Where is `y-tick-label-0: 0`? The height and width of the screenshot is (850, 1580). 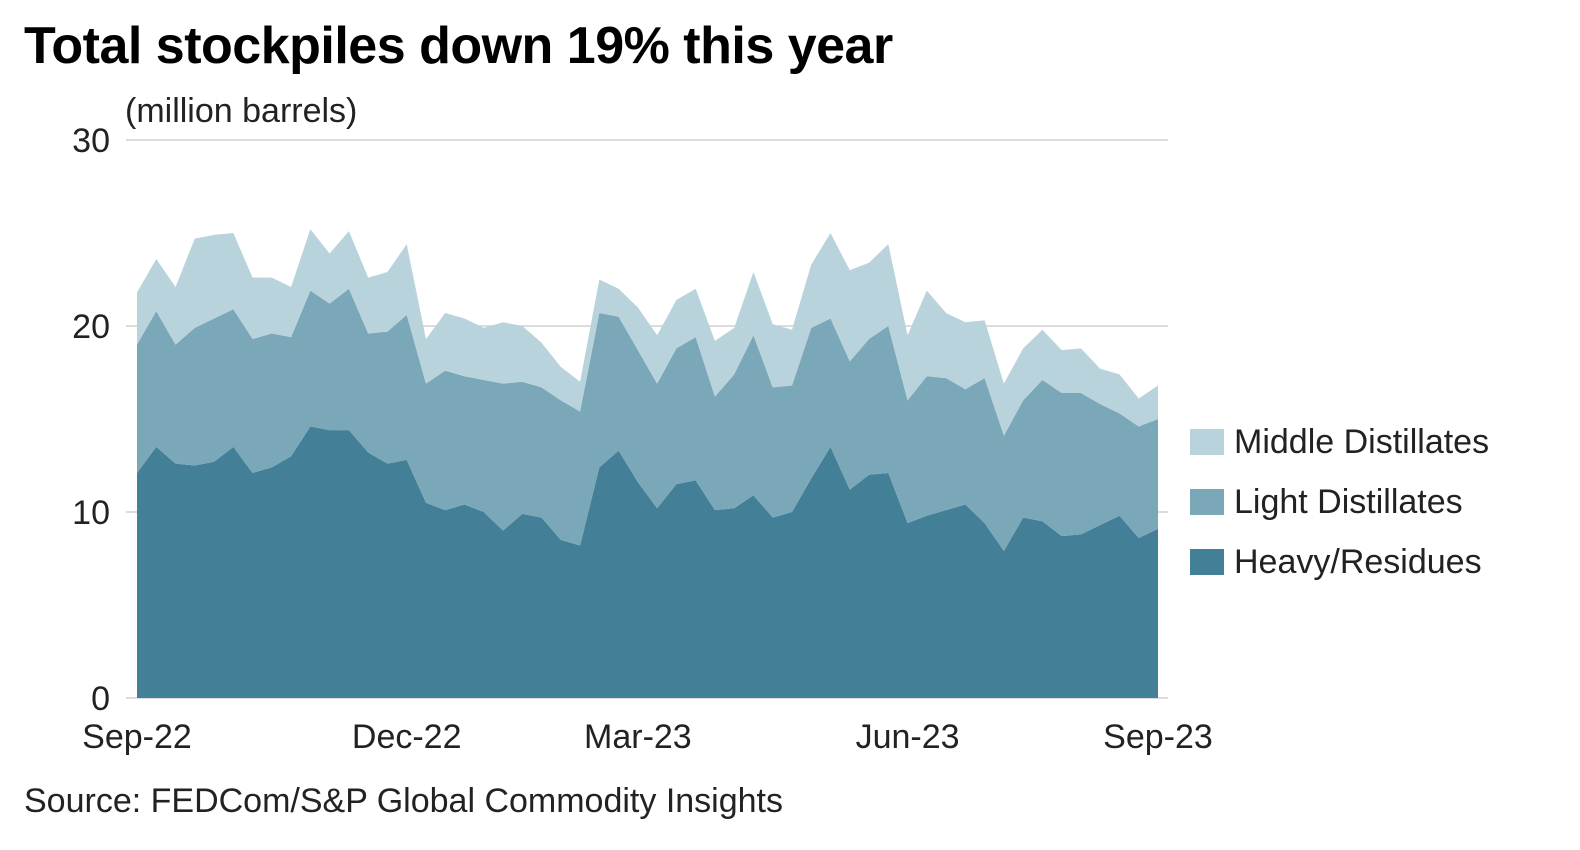
y-tick-label-0: 0 is located at coordinates (100, 699).